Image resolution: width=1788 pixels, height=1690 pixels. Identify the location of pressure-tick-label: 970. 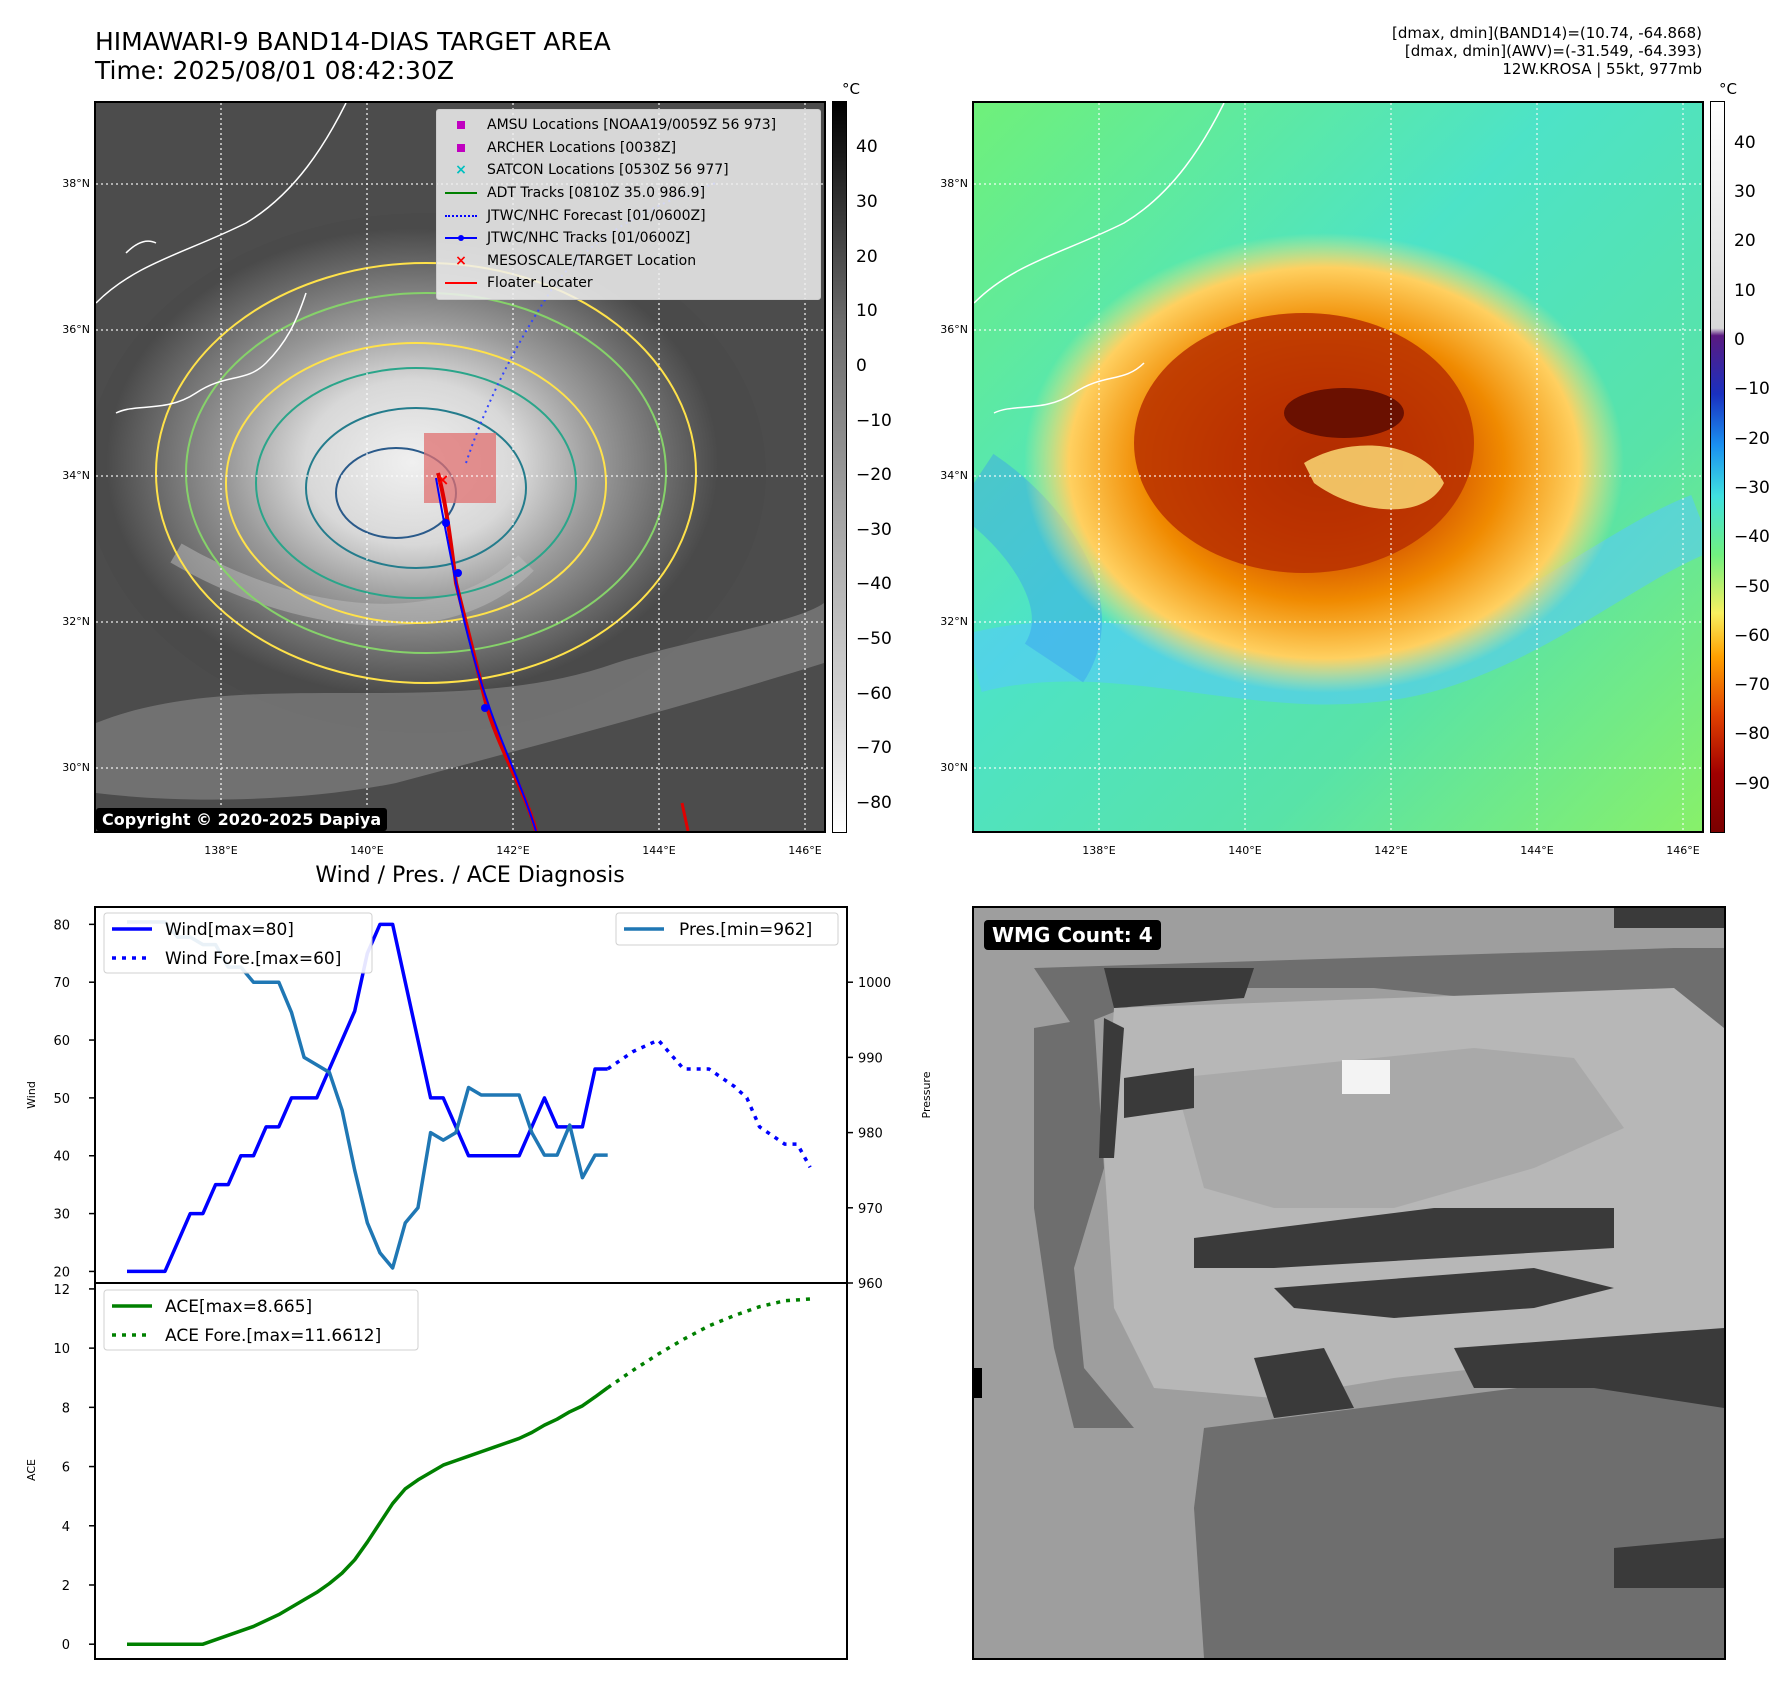
(870, 1209).